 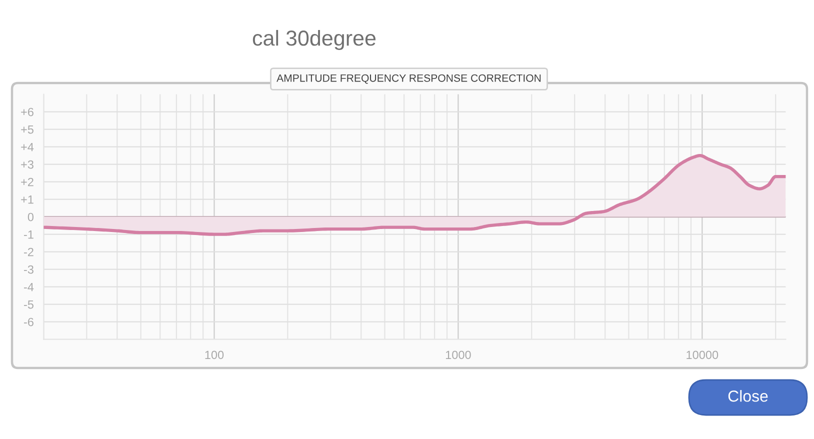 I want to click on x-tick-label: 10000, so click(x=702, y=355).